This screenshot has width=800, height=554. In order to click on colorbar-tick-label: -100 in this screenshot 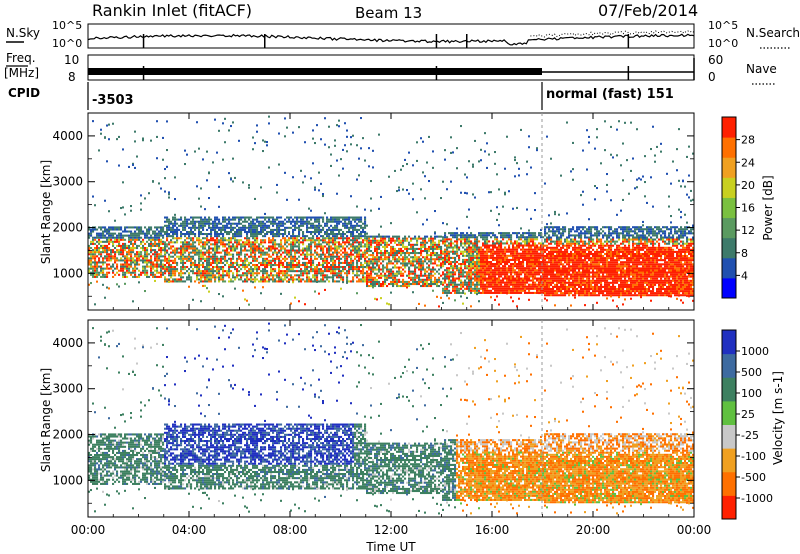, I will do `click(753, 456)`.